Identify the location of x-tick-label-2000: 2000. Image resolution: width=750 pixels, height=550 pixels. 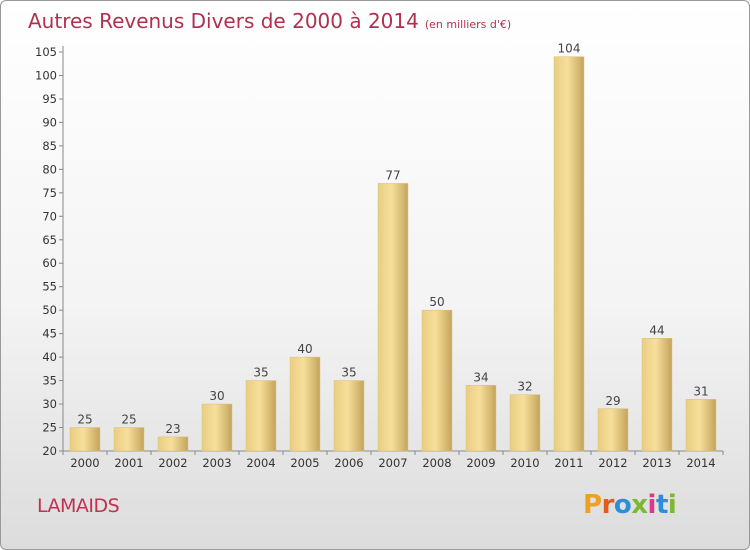
(84, 463).